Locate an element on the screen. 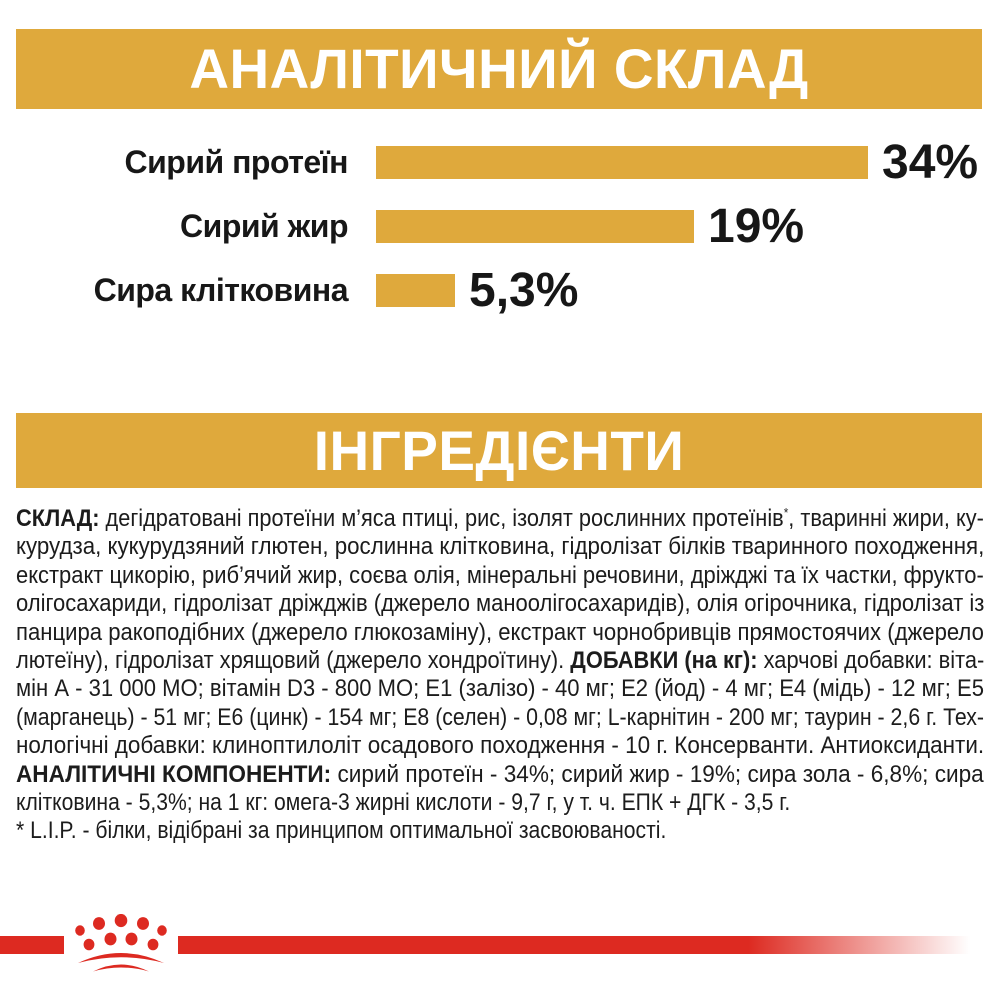 Image resolution: width=1000 pixels, height=1000 pixels. chart-row: Сирий жир 19% is located at coordinates (500, 226).